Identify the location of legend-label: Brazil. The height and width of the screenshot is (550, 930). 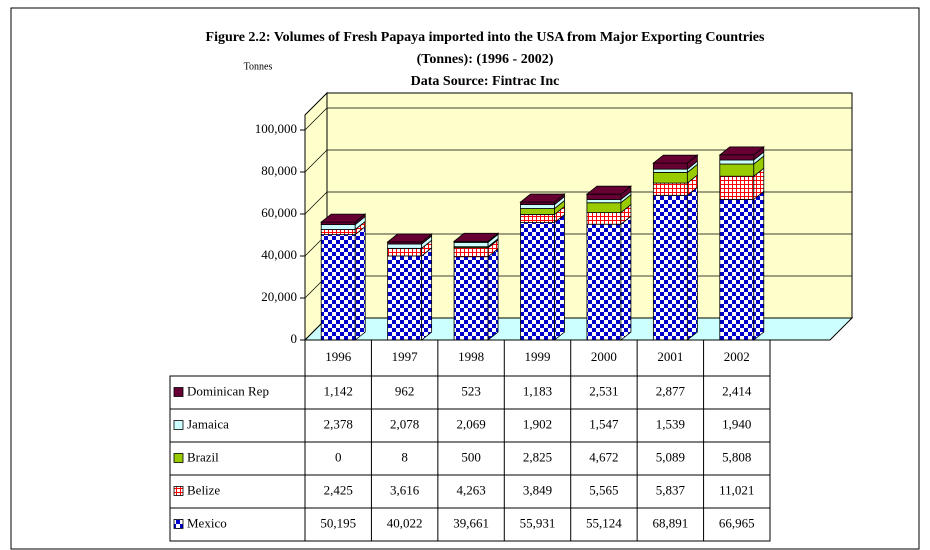
(203, 456).